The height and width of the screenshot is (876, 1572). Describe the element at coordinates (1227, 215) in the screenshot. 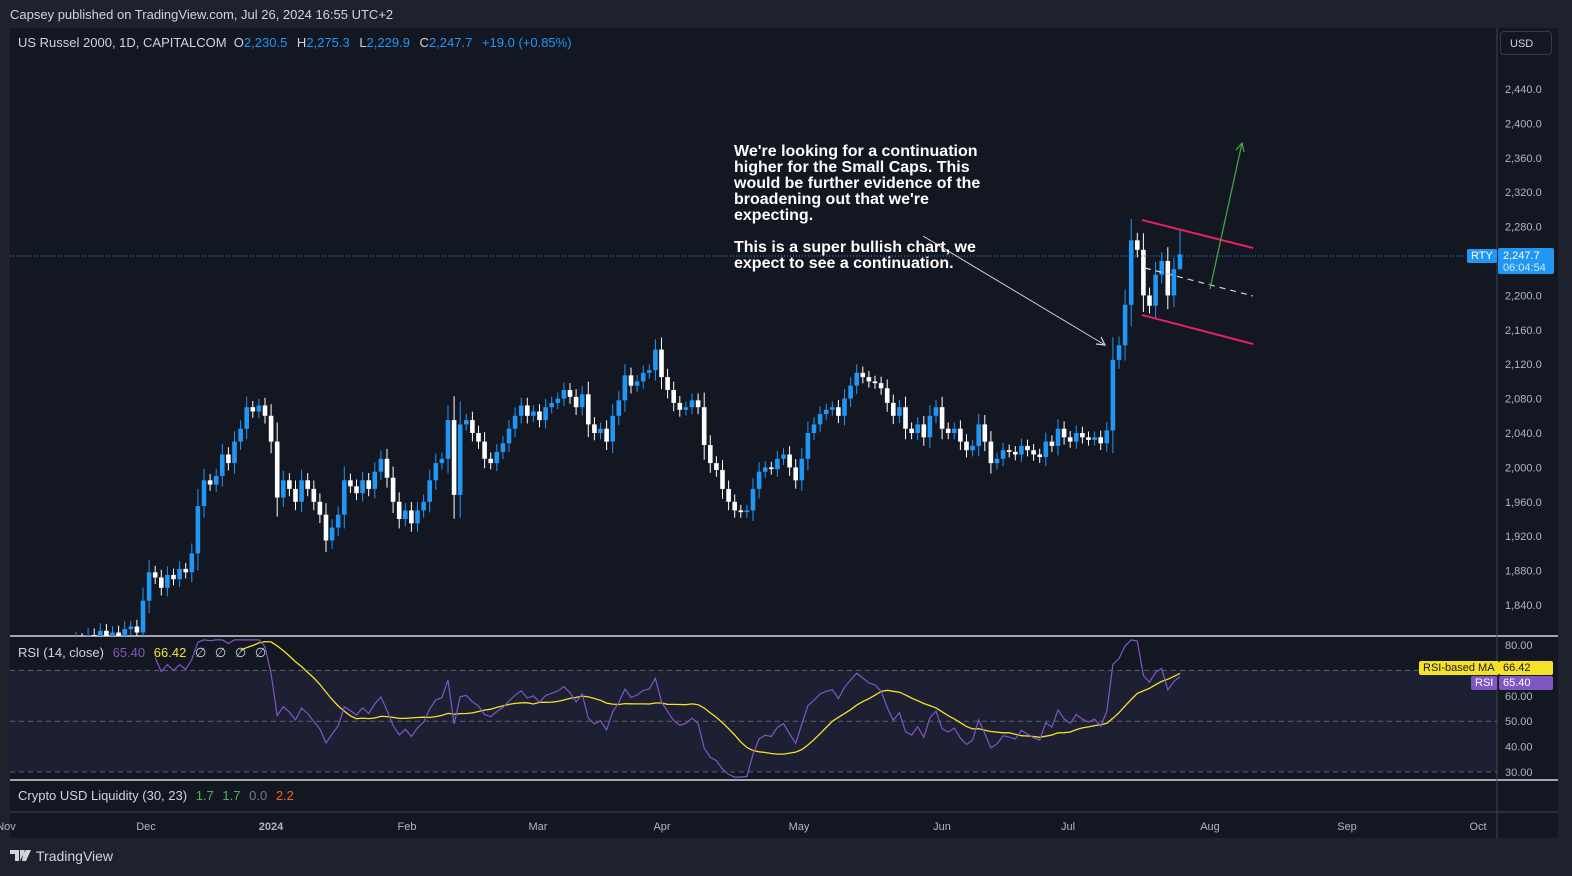

I see `target-arrow` at that location.